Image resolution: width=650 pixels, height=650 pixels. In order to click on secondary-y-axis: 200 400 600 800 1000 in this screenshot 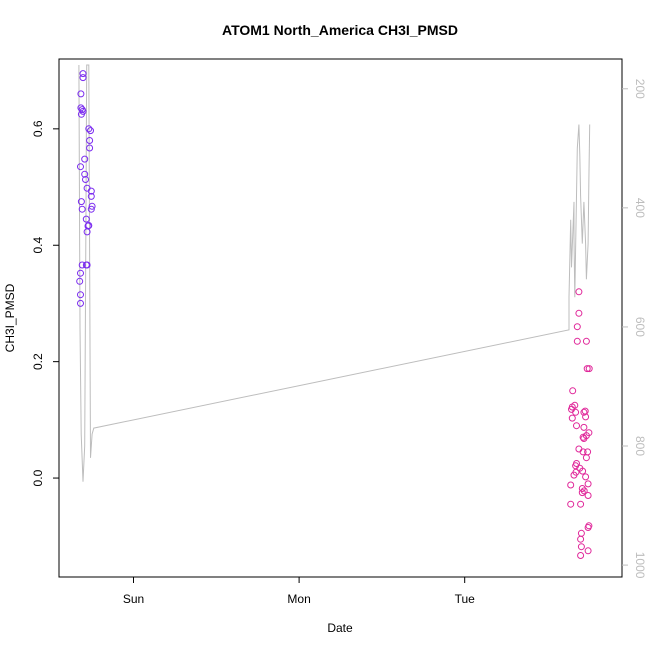, I will do `click(634, 329)`.